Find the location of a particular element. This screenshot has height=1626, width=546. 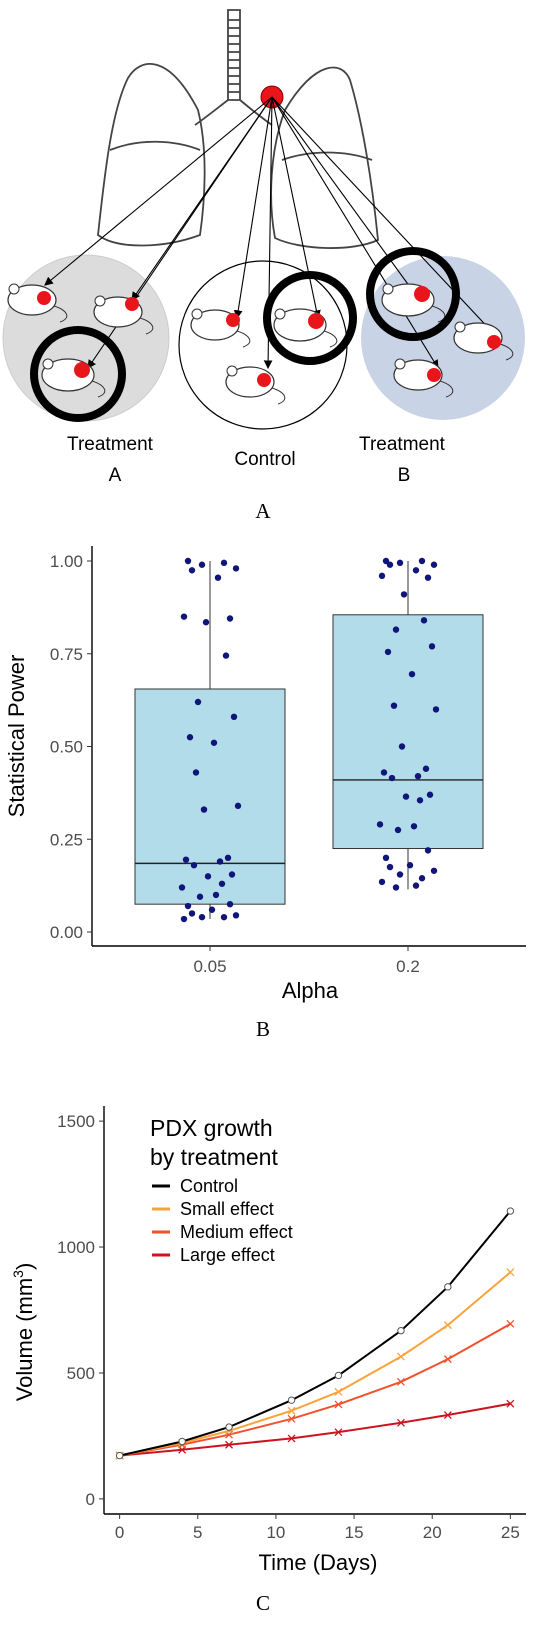

legend-label: Small effect is located at coordinates (227, 1209).